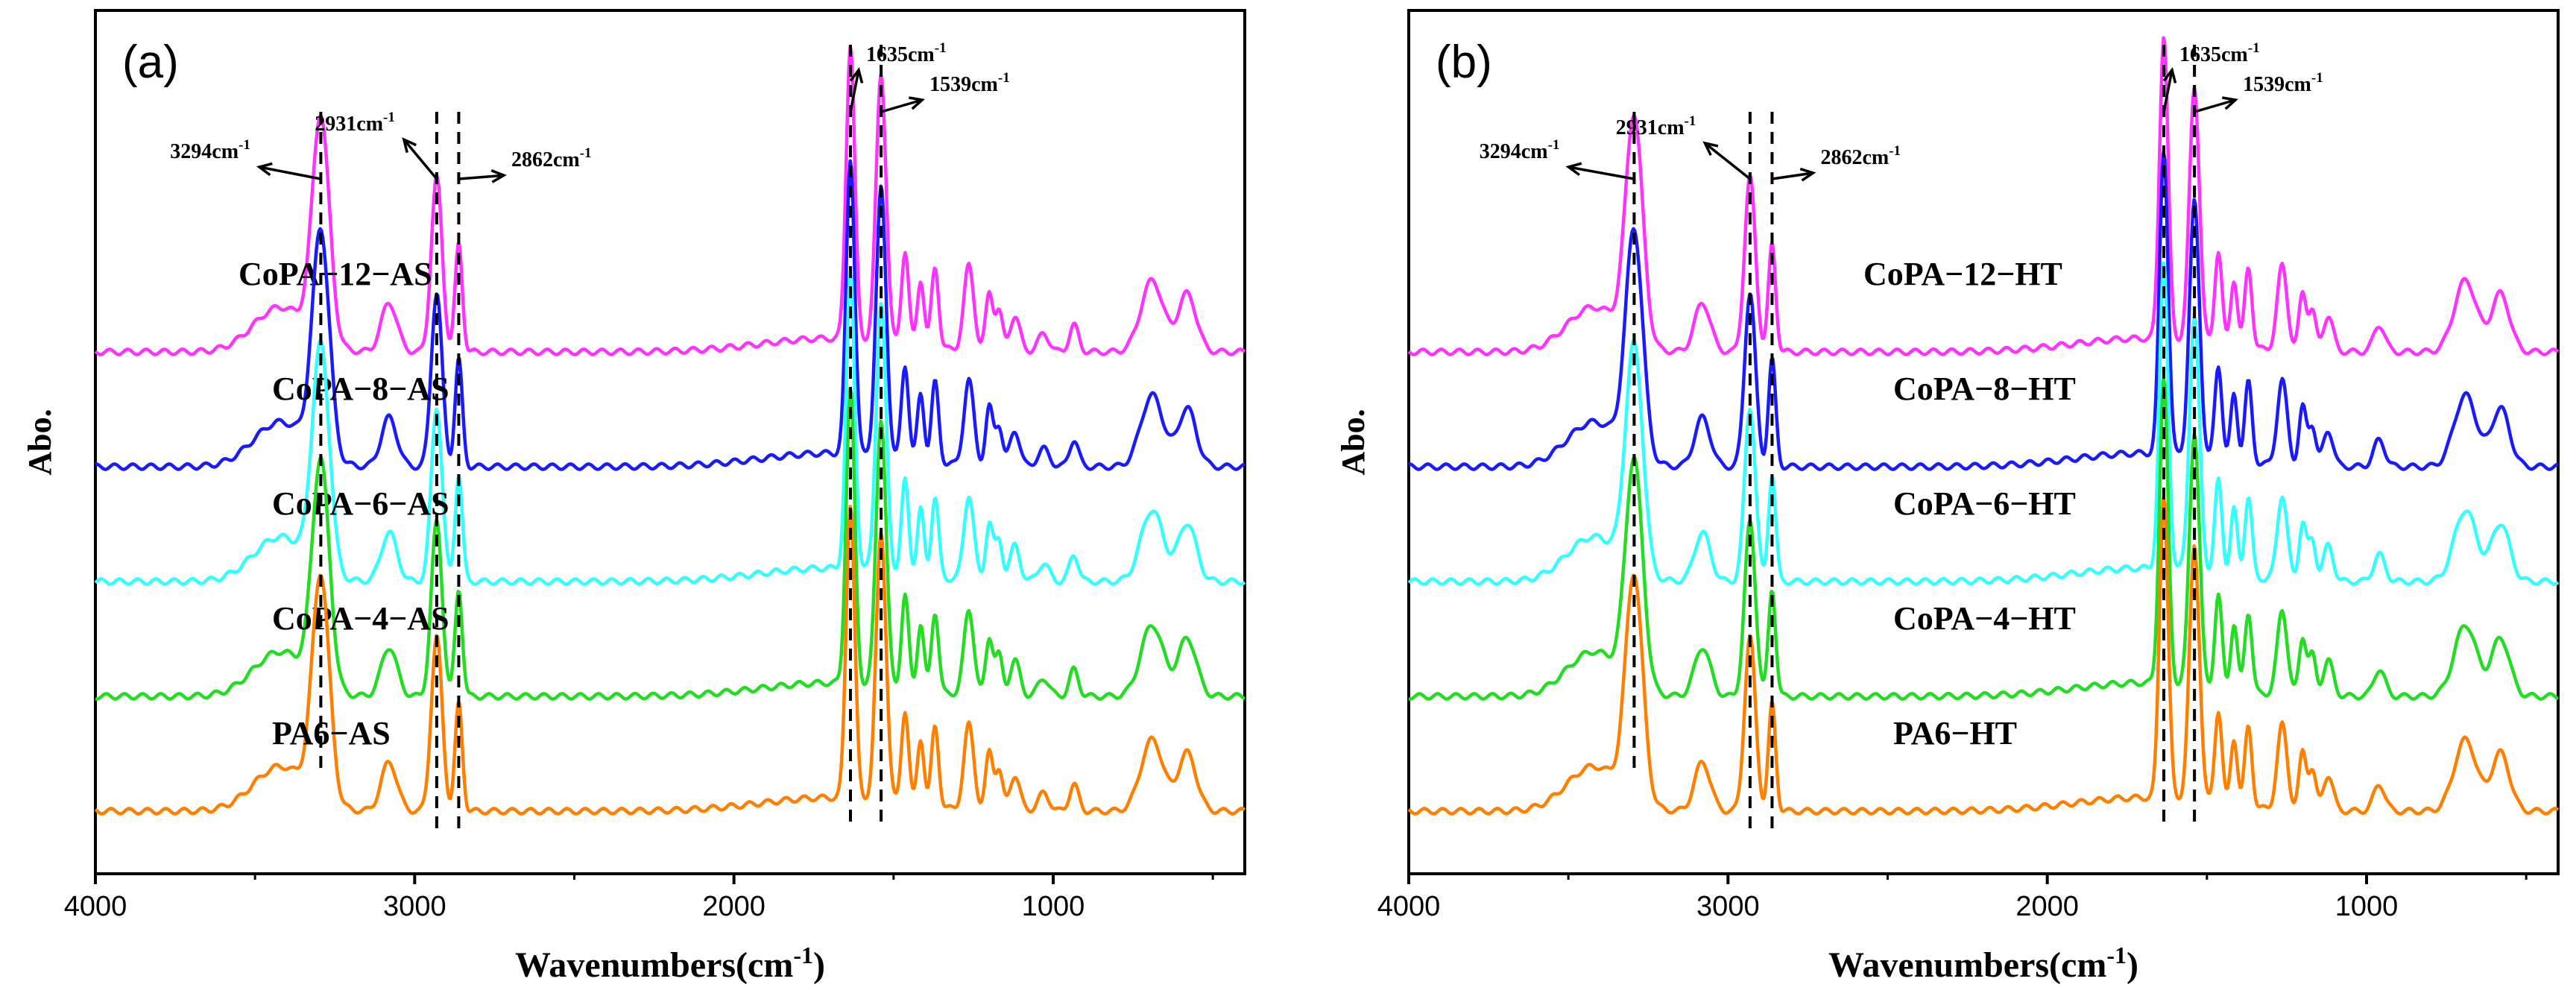 The width and height of the screenshot is (2576, 1002). Describe the element at coordinates (1955, 733) in the screenshot. I see `series-label: PA6−HT` at that location.